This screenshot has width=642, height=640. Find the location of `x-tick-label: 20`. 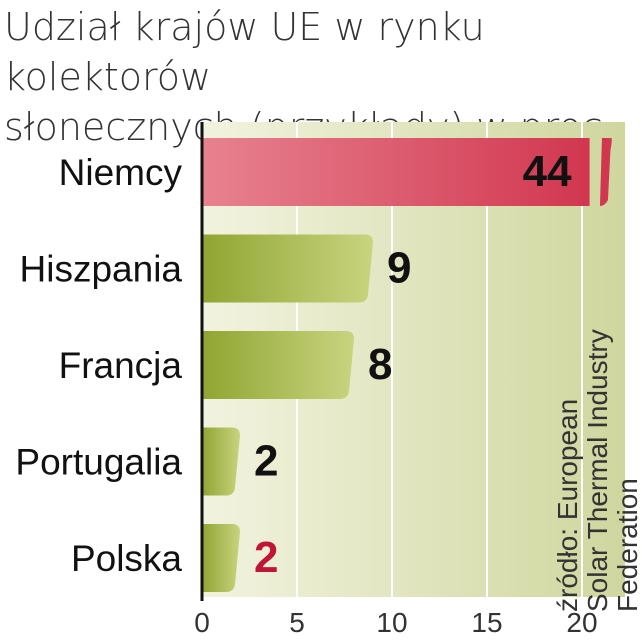

x-tick-label: 20 is located at coordinates (581, 622).